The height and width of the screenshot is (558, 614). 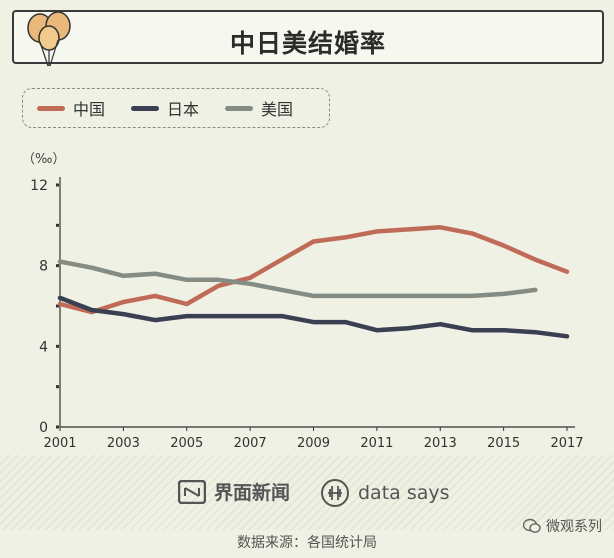 I want to click on legend-label-japan: 日本, so click(x=183, y=109).